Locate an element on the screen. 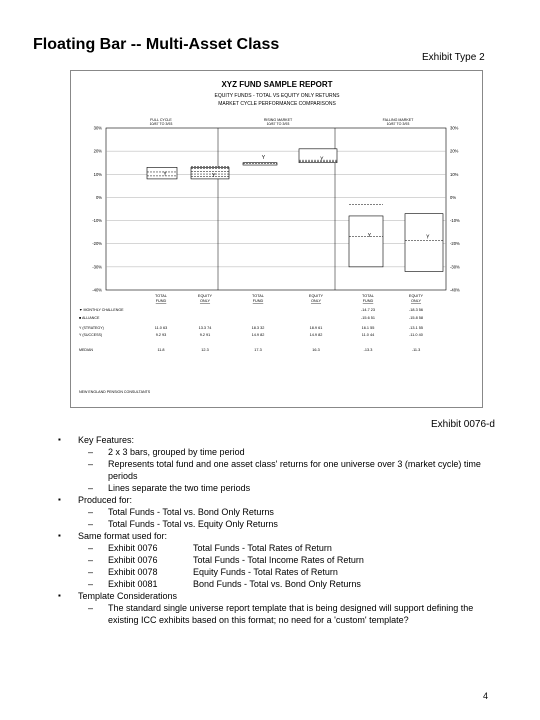 This screenshot has height=720, width=540. y-tick-left: -30% is located at coordinates (97, 266).